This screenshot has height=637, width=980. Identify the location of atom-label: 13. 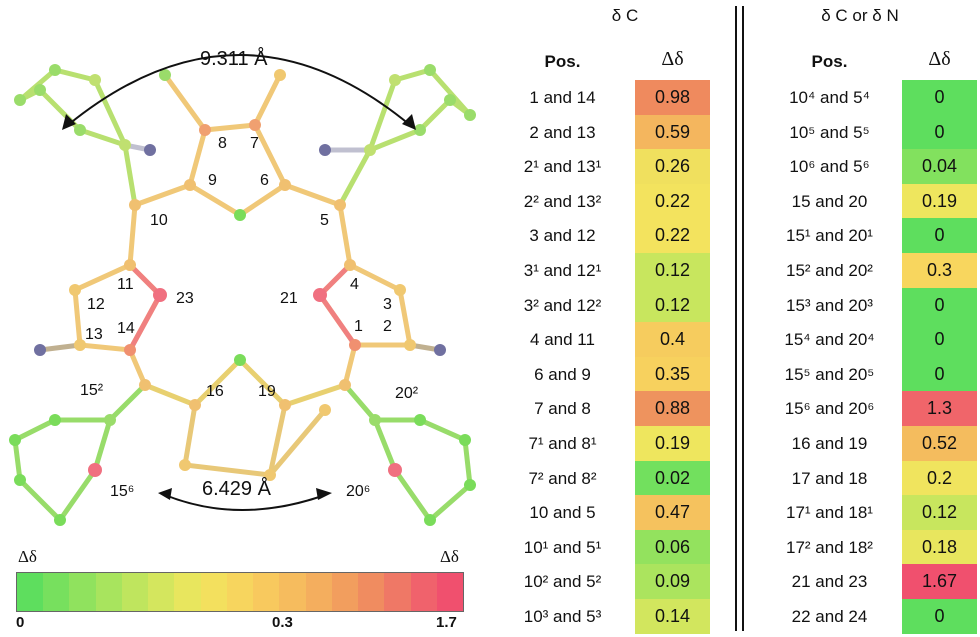
(94, 334).